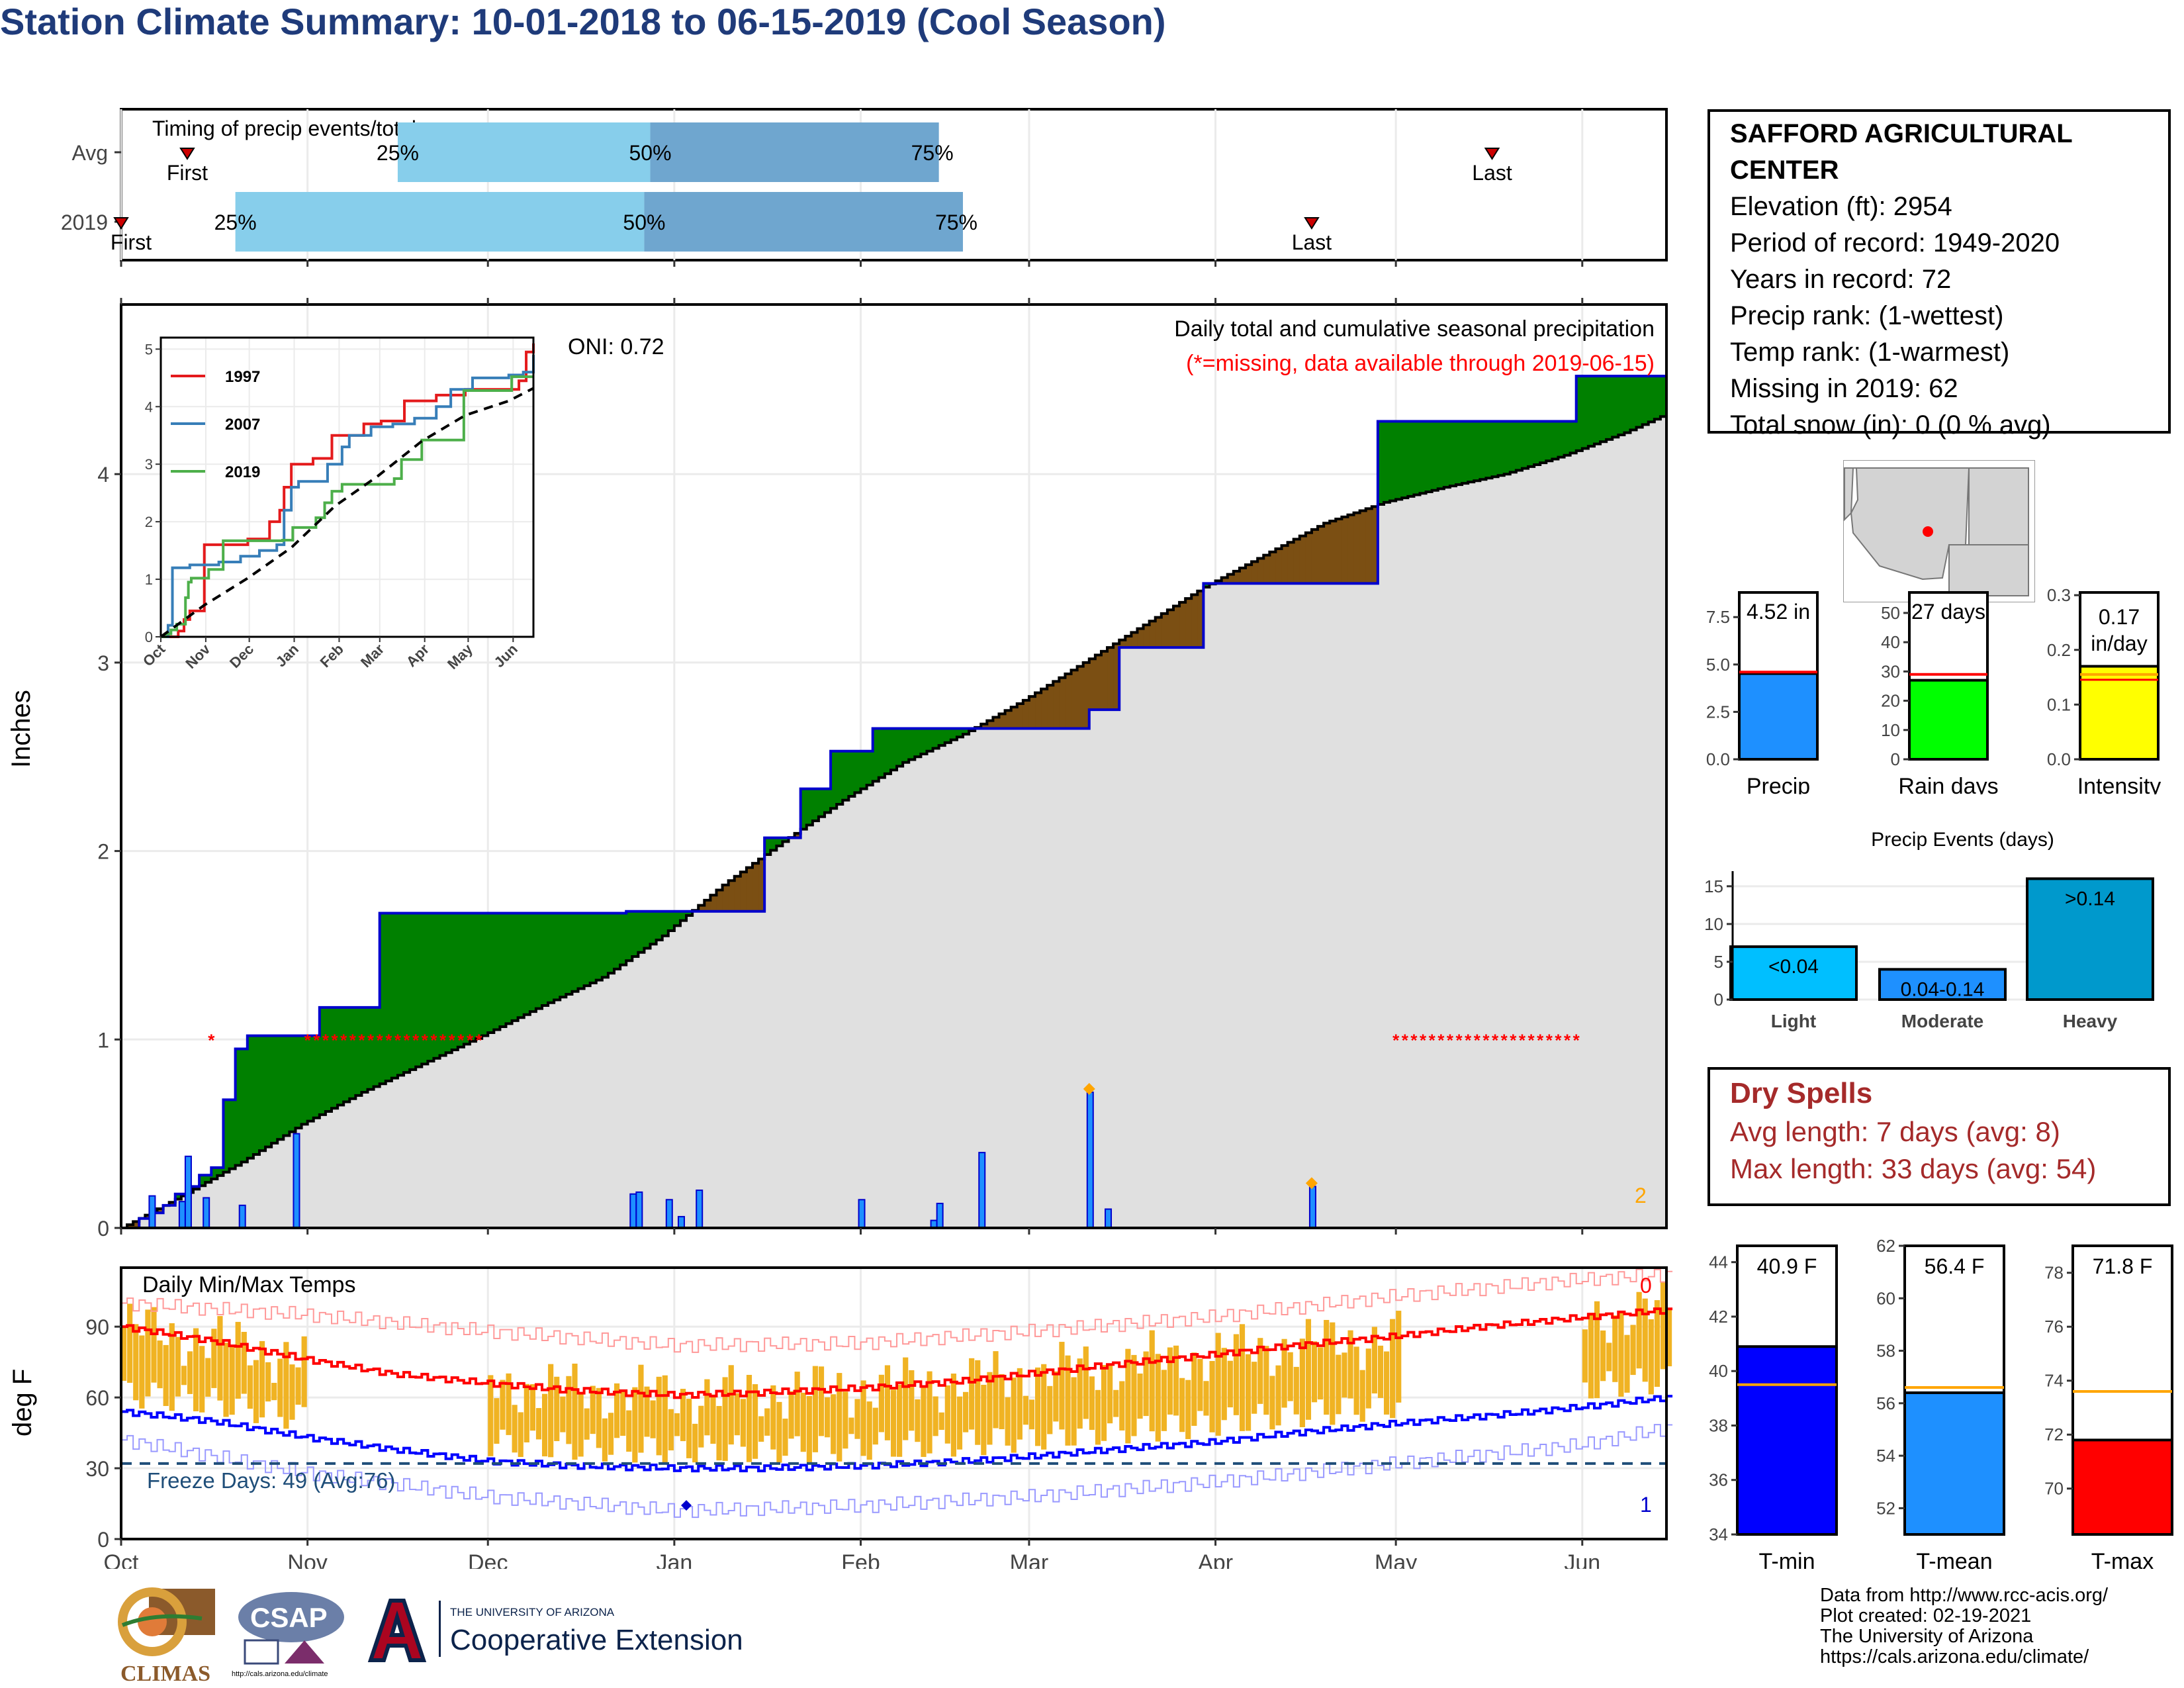 Image resolution: width=2184 pixels, height=1688 pixels. Describe the element at coordinates (2054, 1489) in the screenshot. I see `temp-gauge-y-tick-label: 70` at that location.